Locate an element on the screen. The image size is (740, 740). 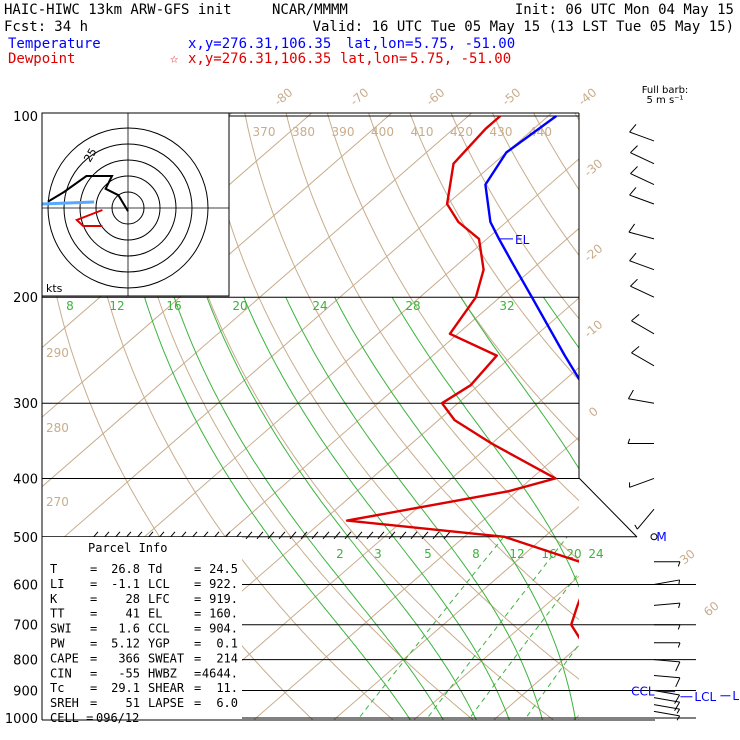
legend-temperature-label: Temperature is located at coordinates (54, 44).